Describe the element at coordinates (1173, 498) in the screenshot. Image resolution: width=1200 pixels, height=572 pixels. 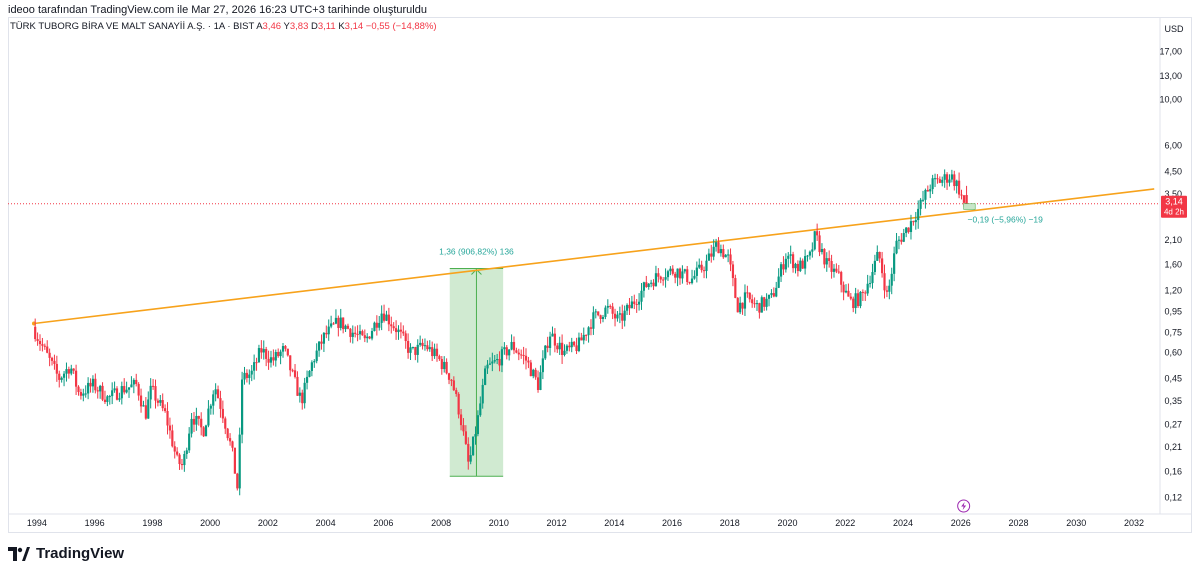
I see `y-tick-label: 0,12` at that location.